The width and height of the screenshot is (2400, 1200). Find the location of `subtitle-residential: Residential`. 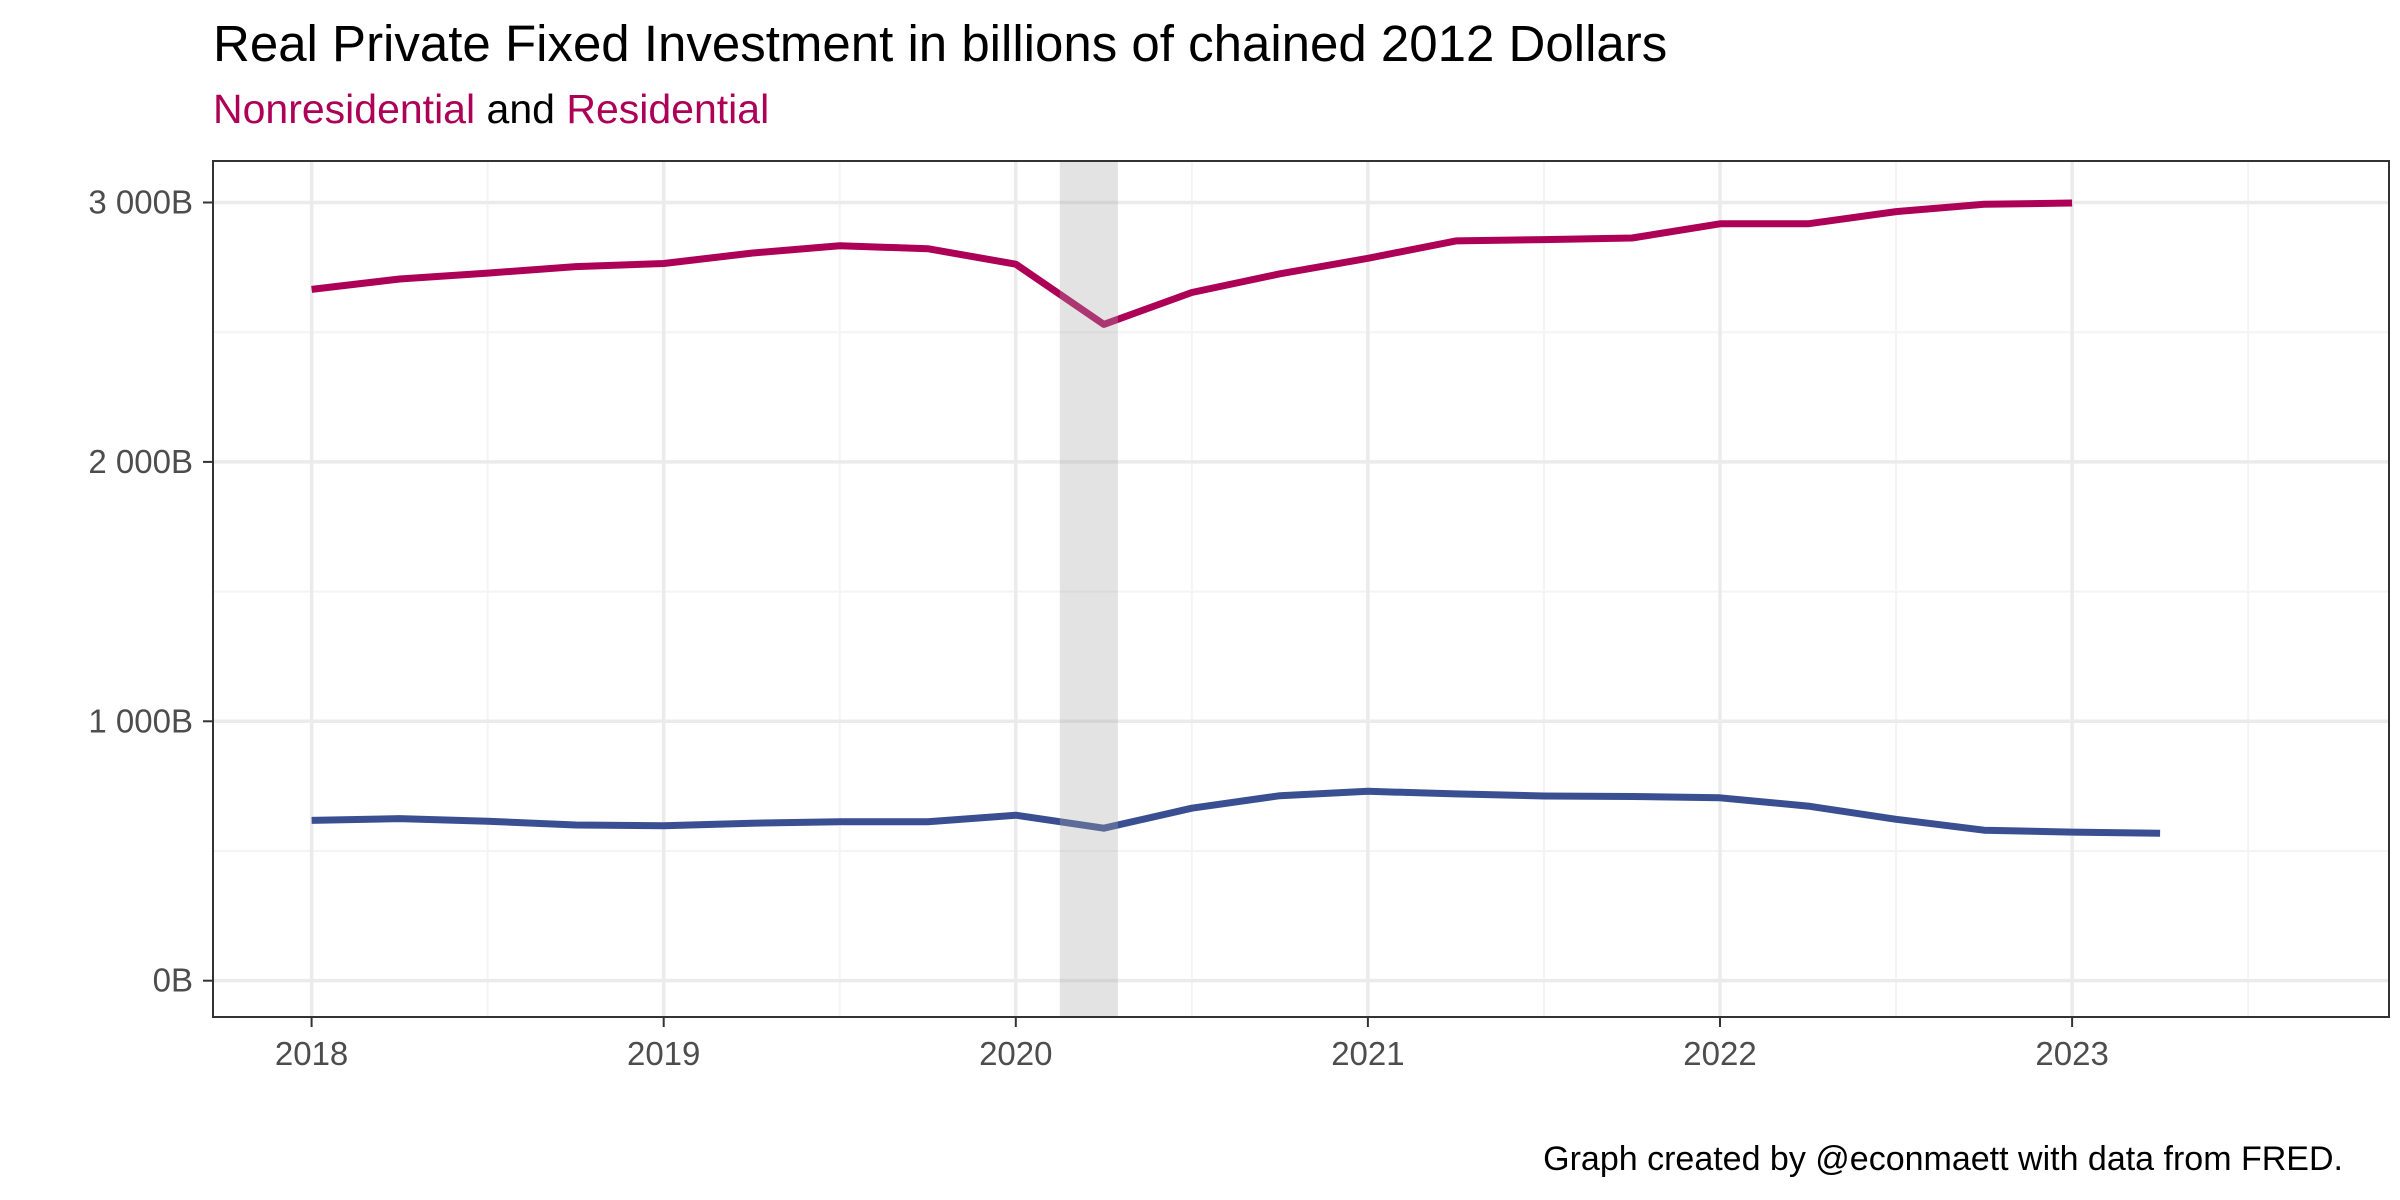

subtitle-residential: Residential is located at coordinates (668, 109).